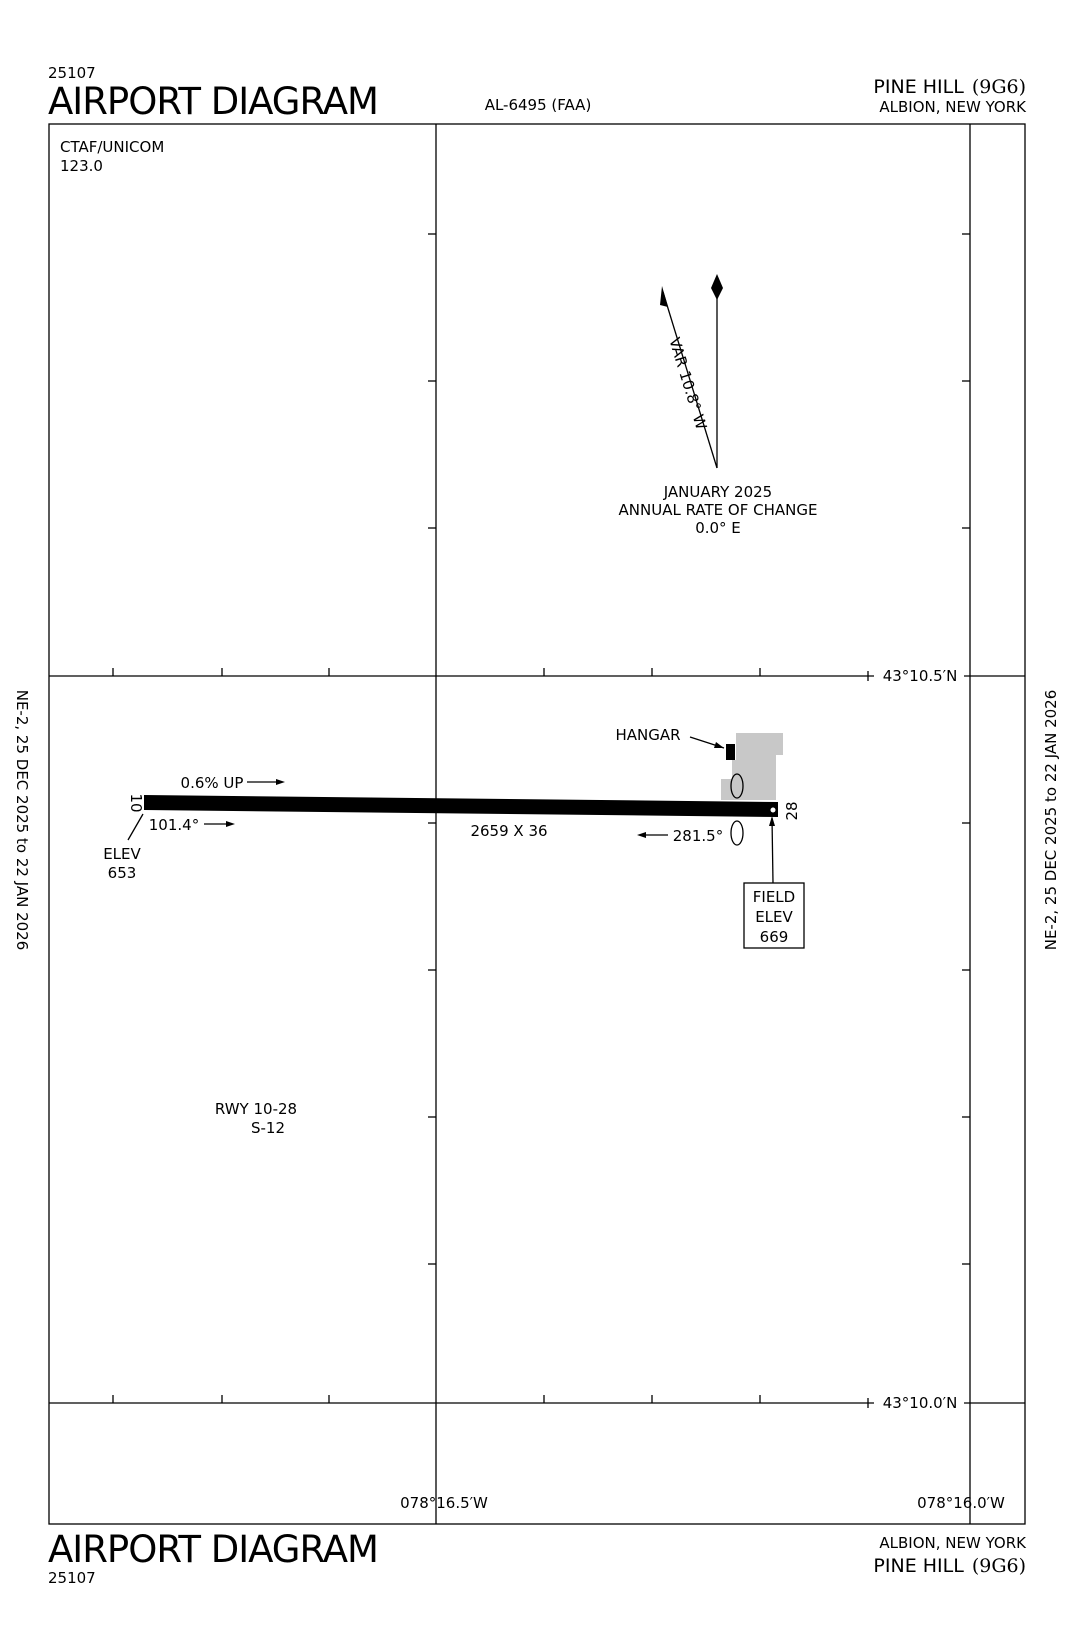 The width and height of the screenshot is (1076, 1650). What do you see at coordinates (792, 810) in the screenshot?
I see `runway-end: 28` at bounding box center [792, 810].